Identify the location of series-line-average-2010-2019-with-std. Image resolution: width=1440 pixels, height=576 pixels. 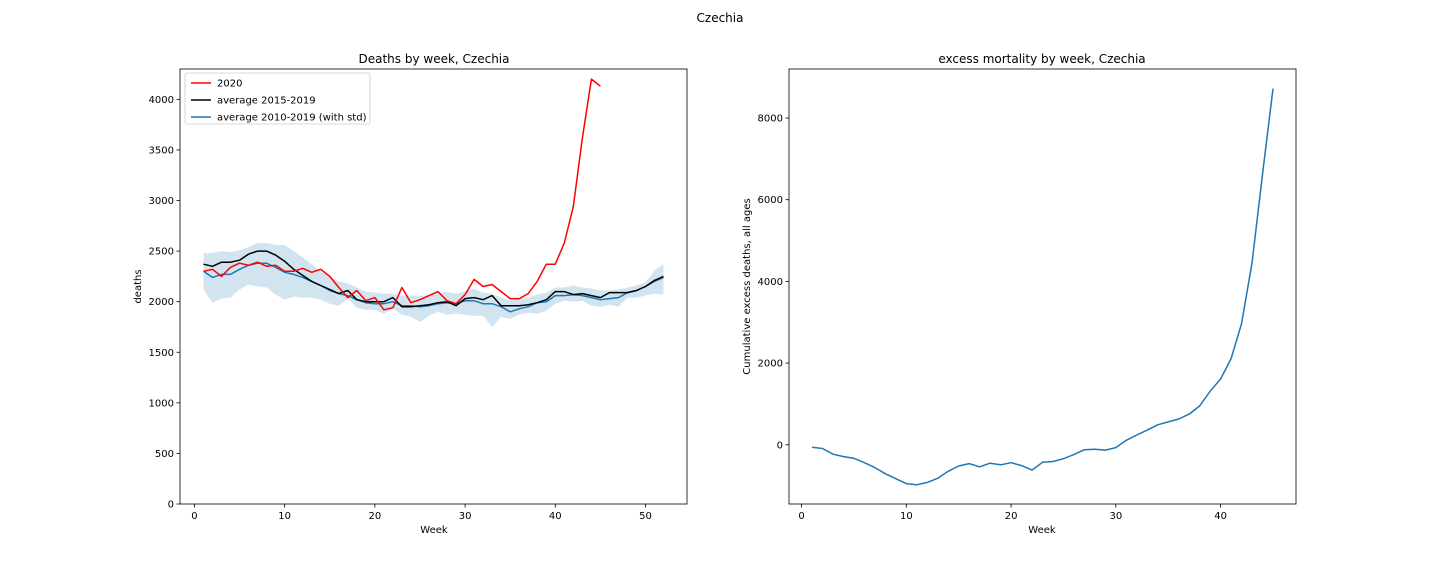
(433, 287).